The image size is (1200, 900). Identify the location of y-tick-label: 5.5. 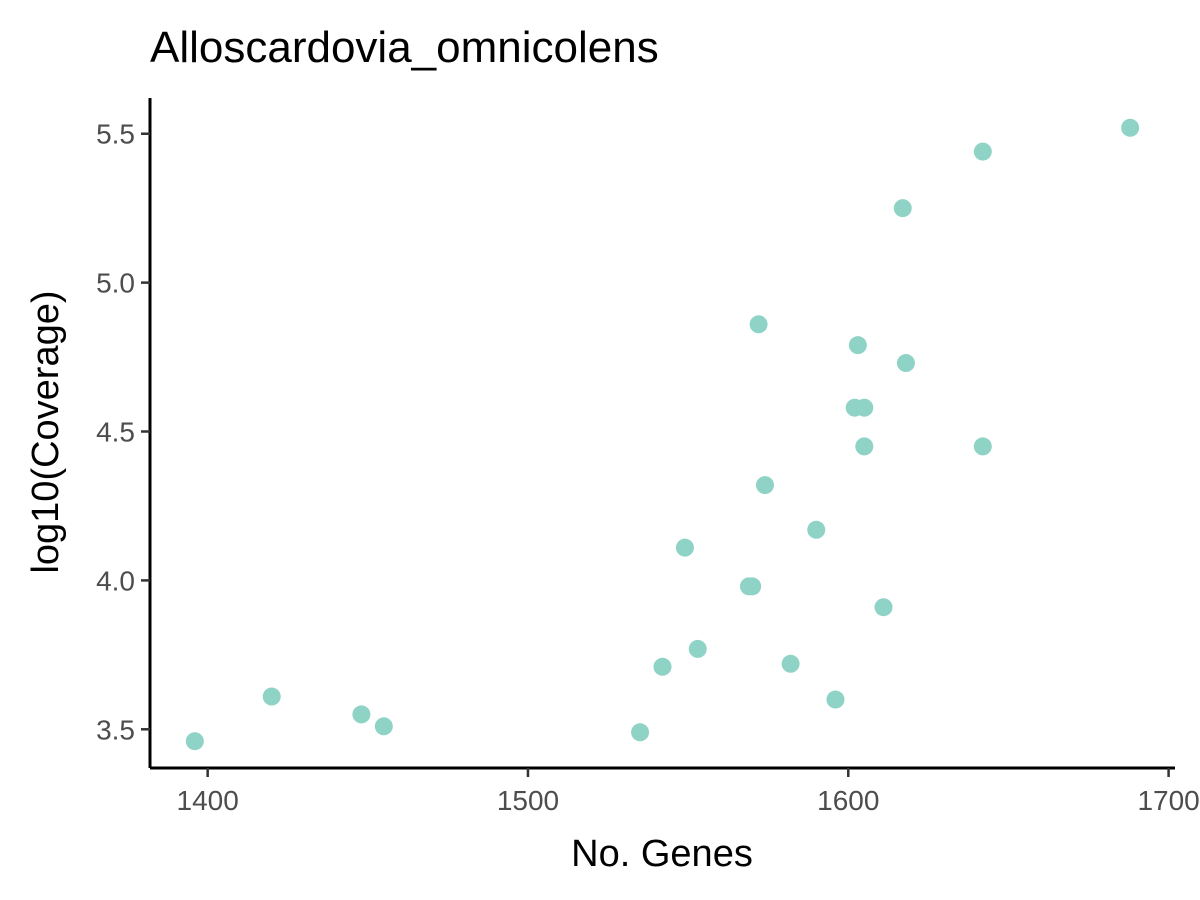
(115, 134).